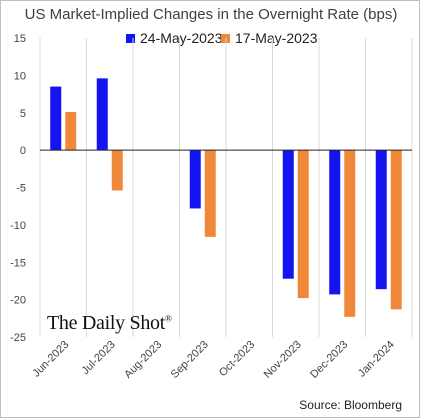  What do you see at coordinates (350, 405) in the screenshot?
I see `source-note: Source: Bloomberg` at bounding box center [350, 405].